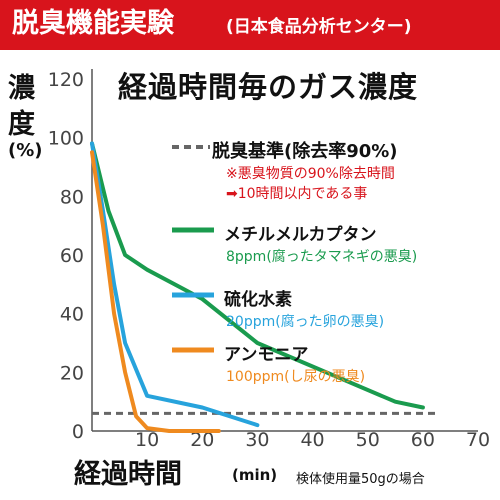 The image size is (500, 500). Describe the element at coordinates (319, 27) in the screenshot. I see `banner-source: (日本食品分析センター)` at that location.